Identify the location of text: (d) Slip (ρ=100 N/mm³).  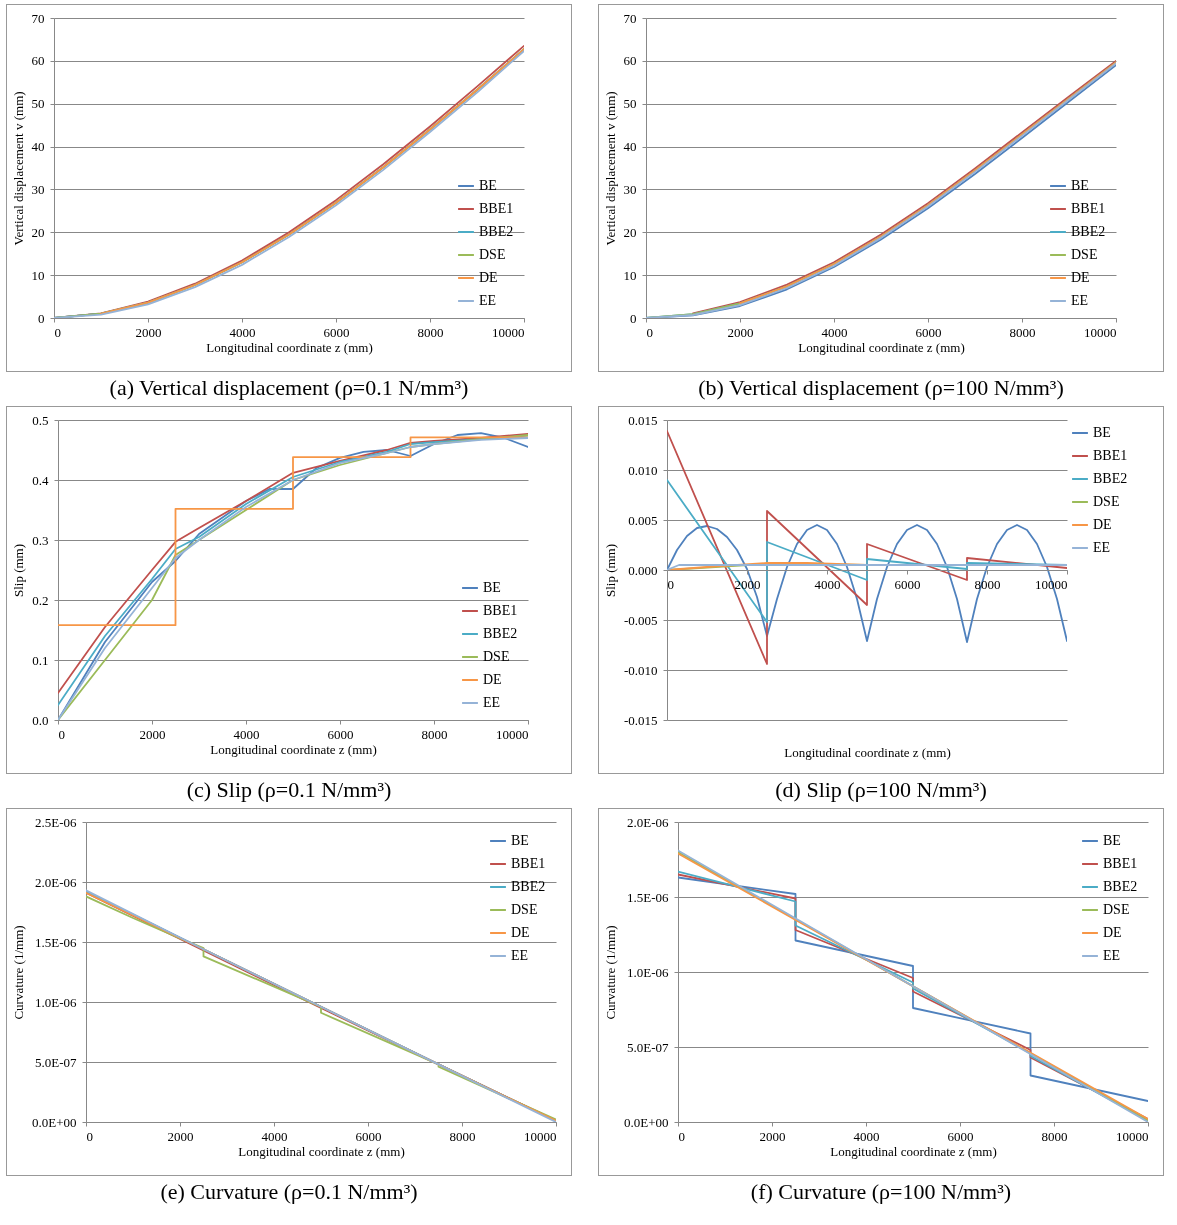
(881, 790).